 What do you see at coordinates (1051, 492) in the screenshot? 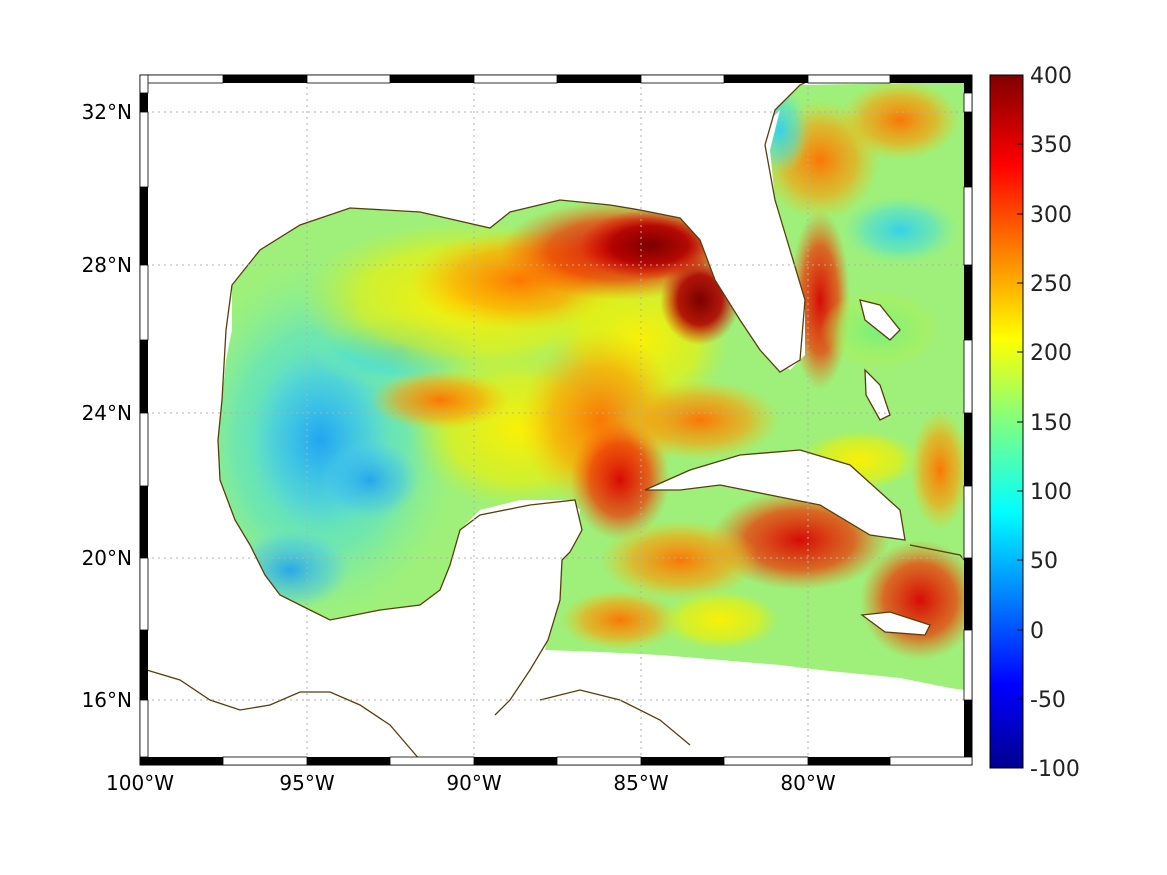
I see `colorbar-tick-label: 100` at bounding box center [1051, 492].